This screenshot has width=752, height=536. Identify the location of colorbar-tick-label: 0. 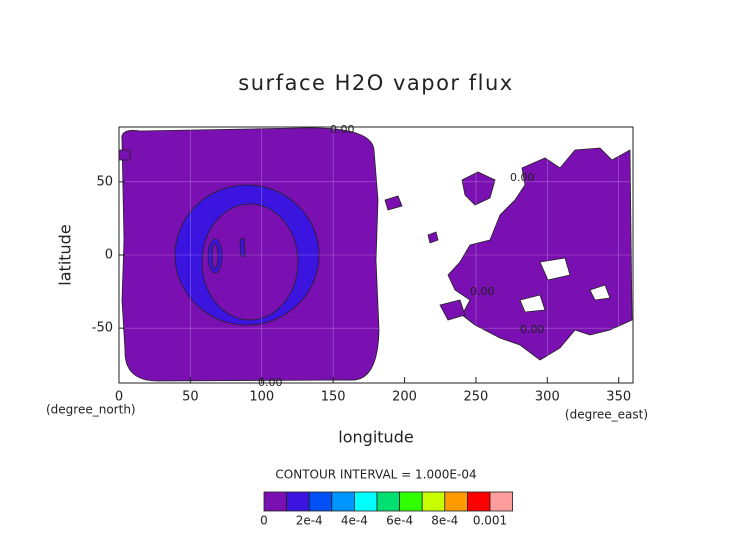
(264, 521).